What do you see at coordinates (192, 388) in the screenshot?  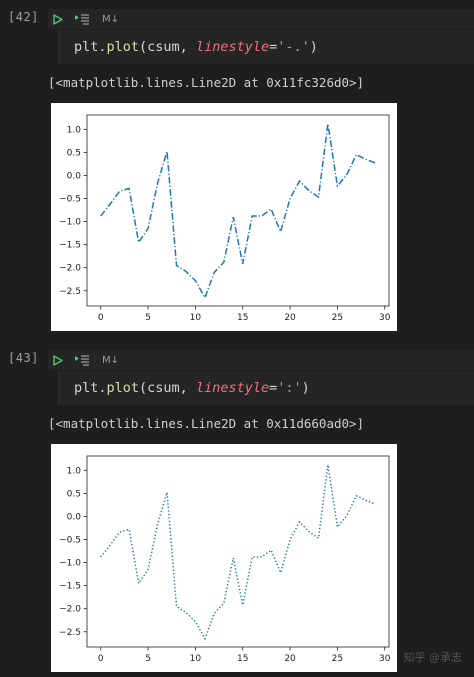 I see `code-line: plt.plot(csum, linestyle=':')` at bounding box center [192, 388].